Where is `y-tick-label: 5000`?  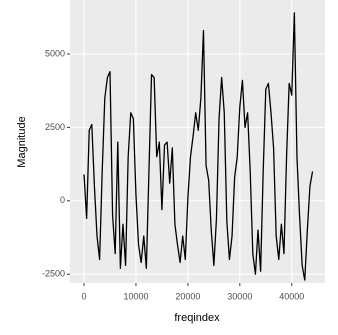 y-tick-label: 5000 is located at coordinates (55, 53).